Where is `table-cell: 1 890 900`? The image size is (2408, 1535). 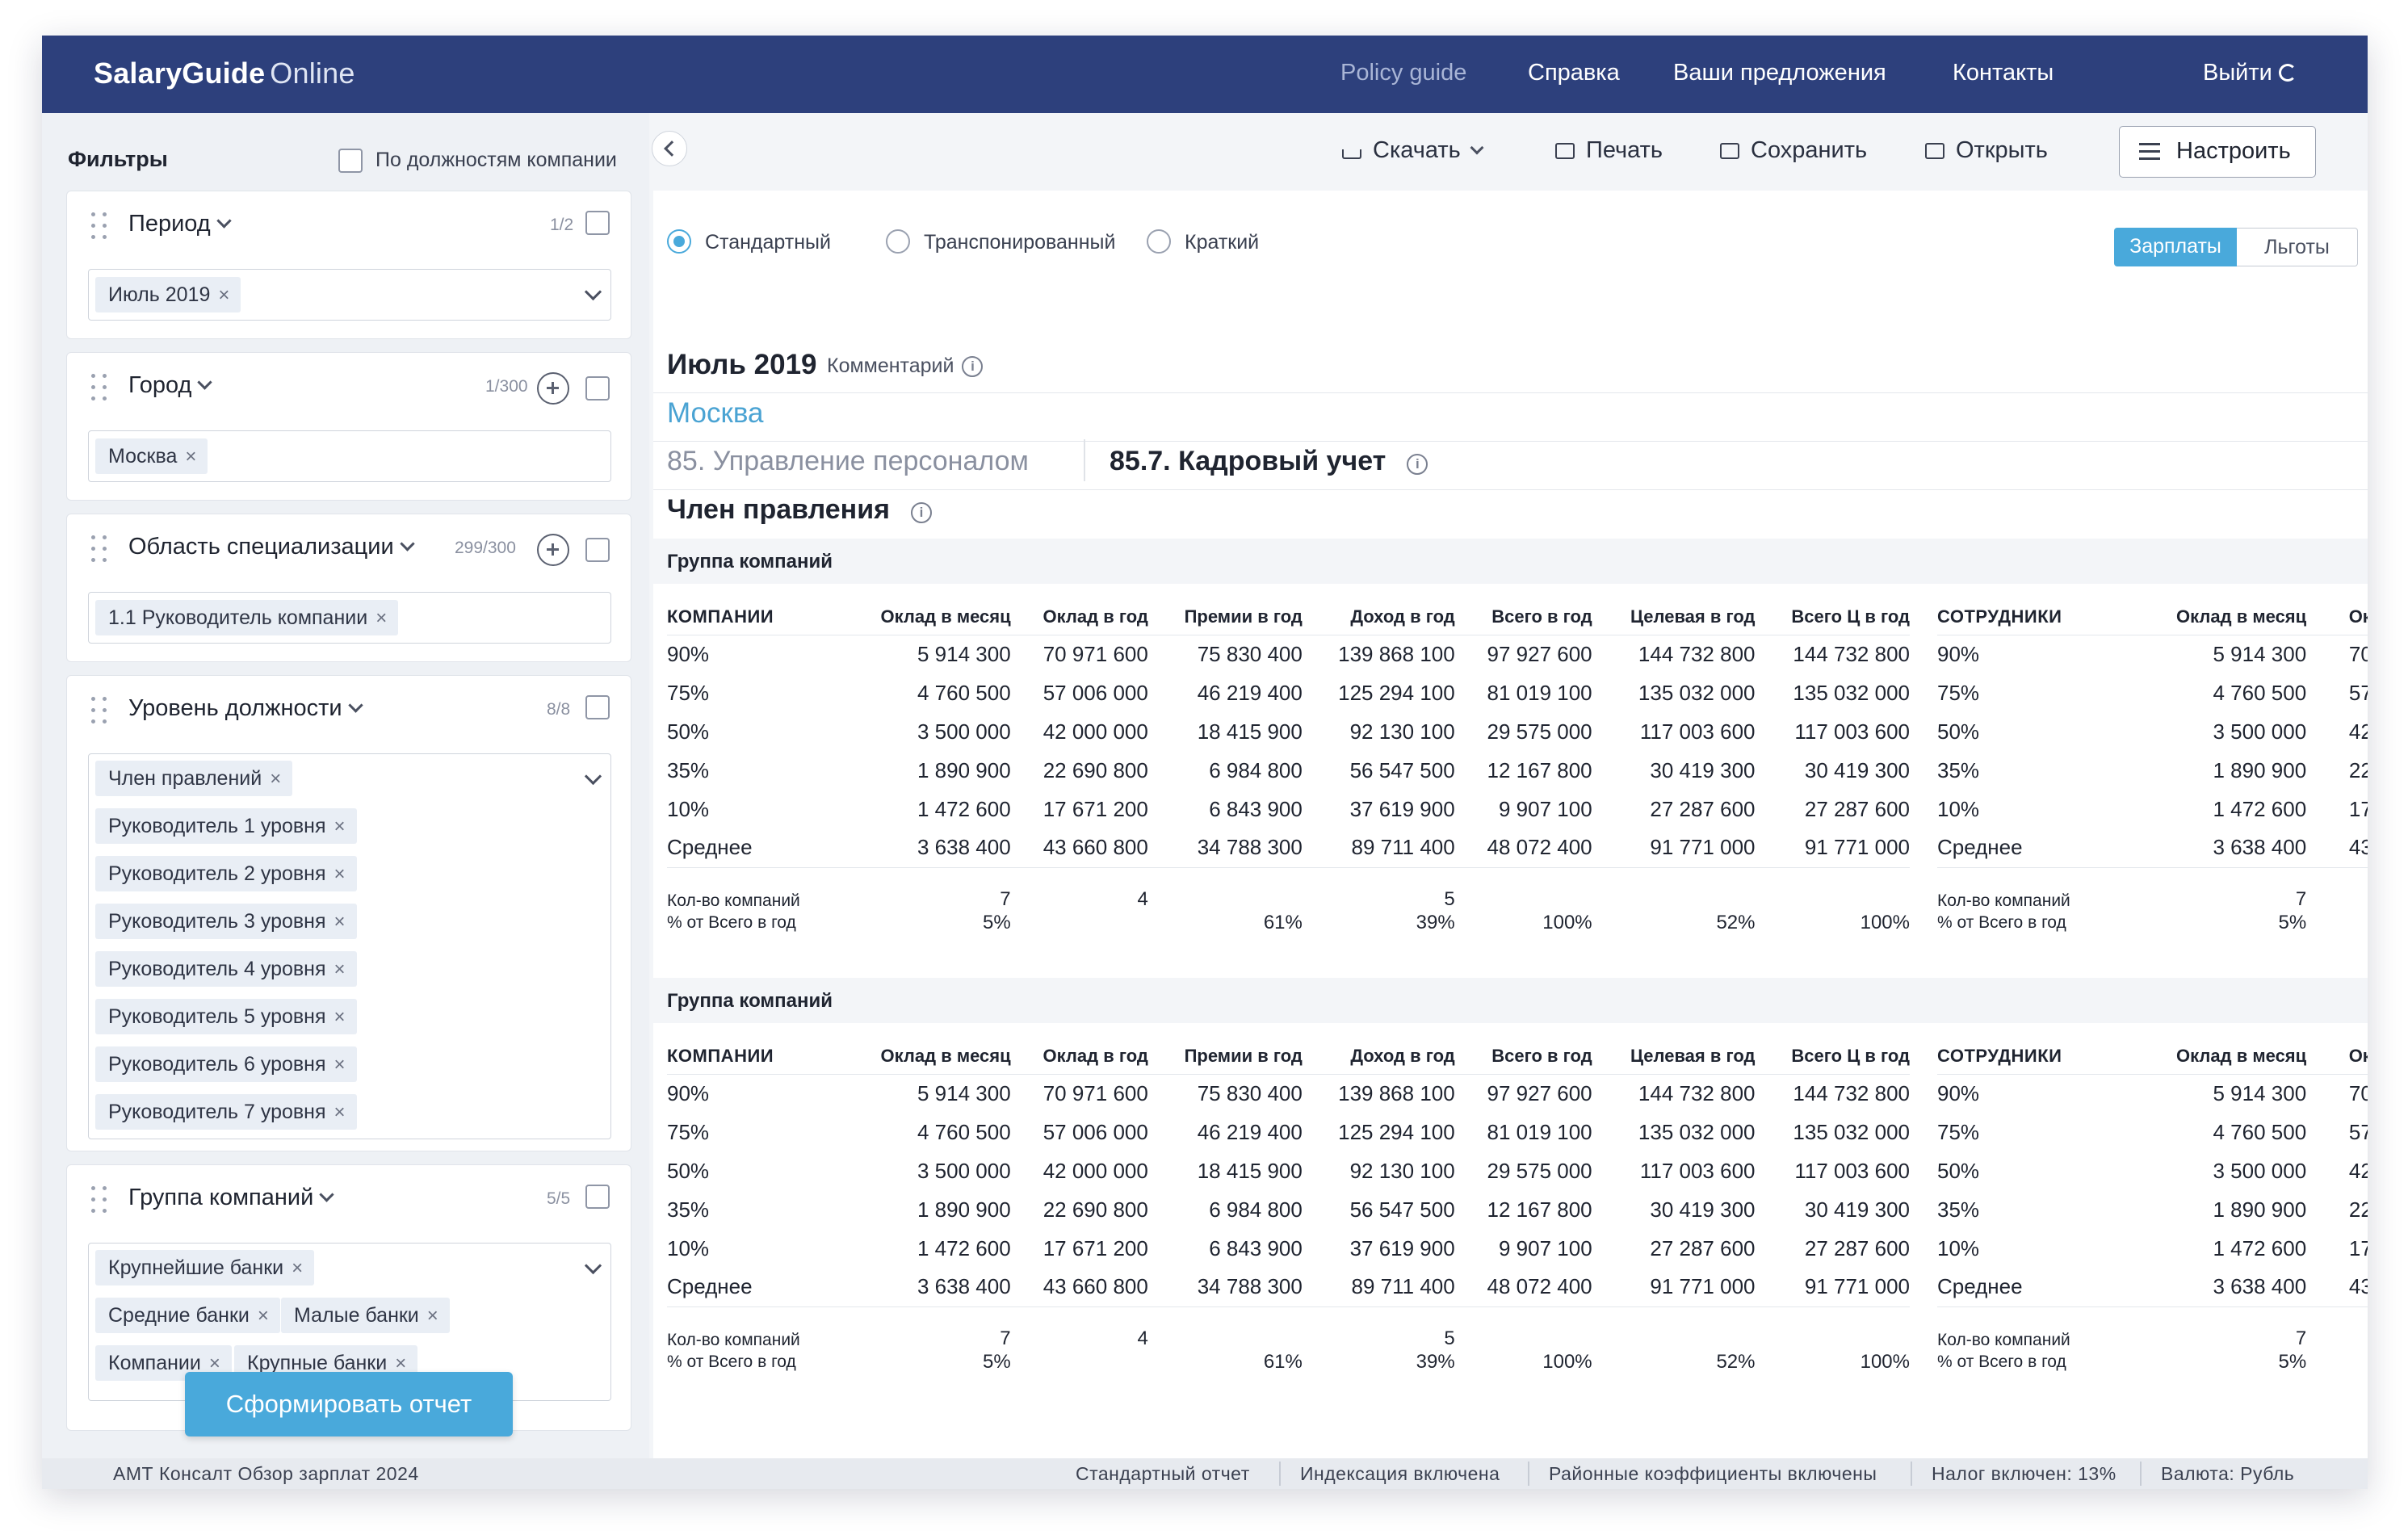
table-cell: 1 890 900 is located at coordinates (964, 1209).